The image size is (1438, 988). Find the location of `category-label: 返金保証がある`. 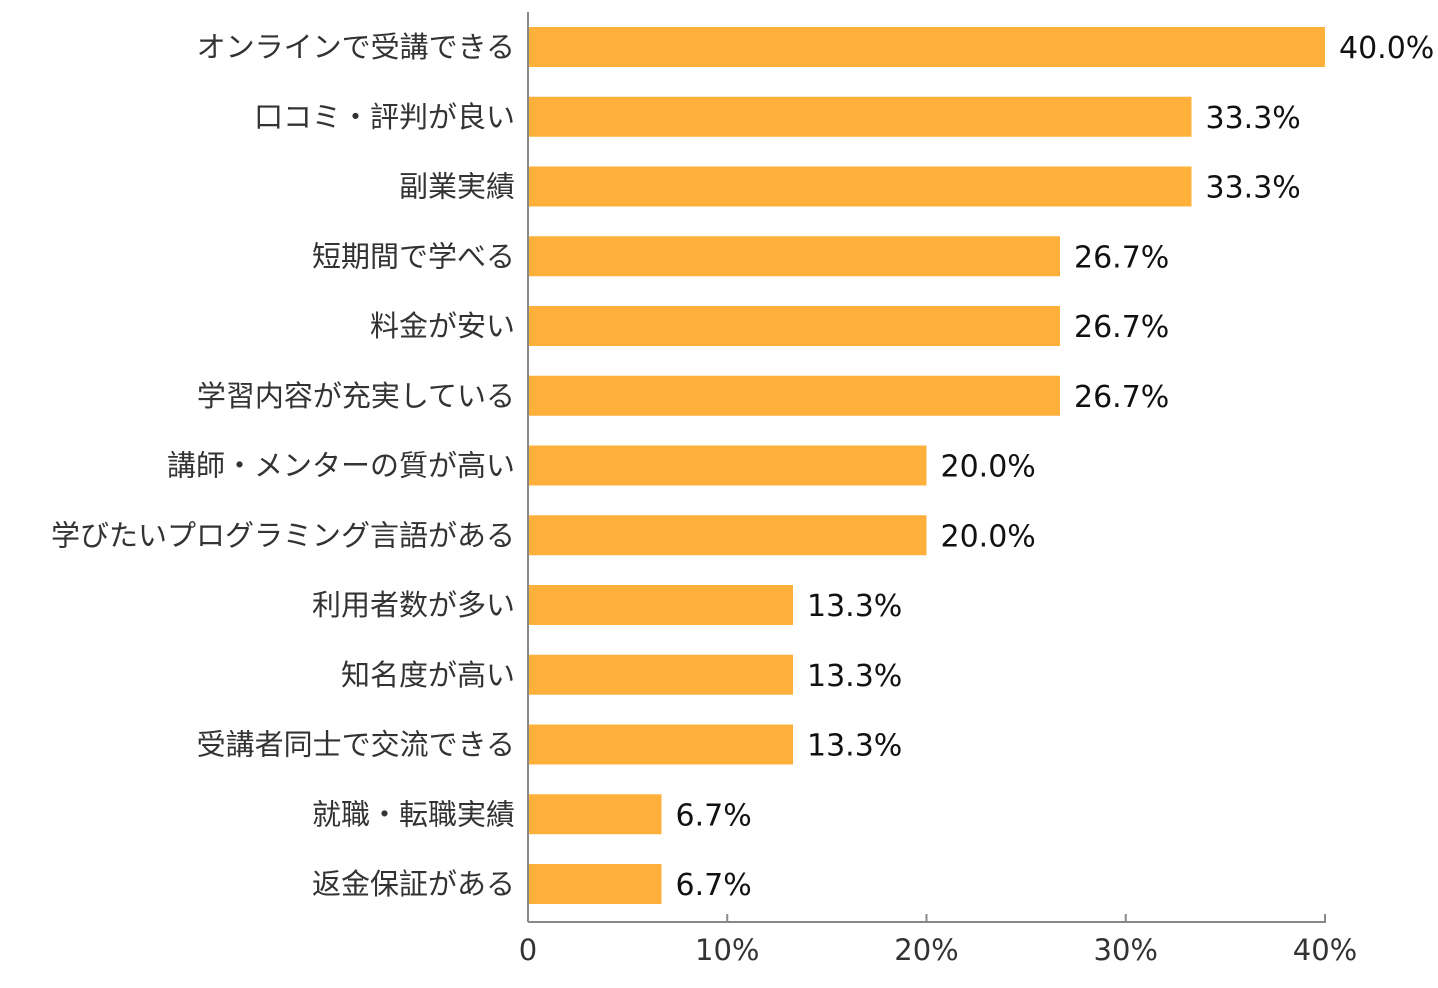

category-label: 返金保証がある is located at coordinates (413, 884).